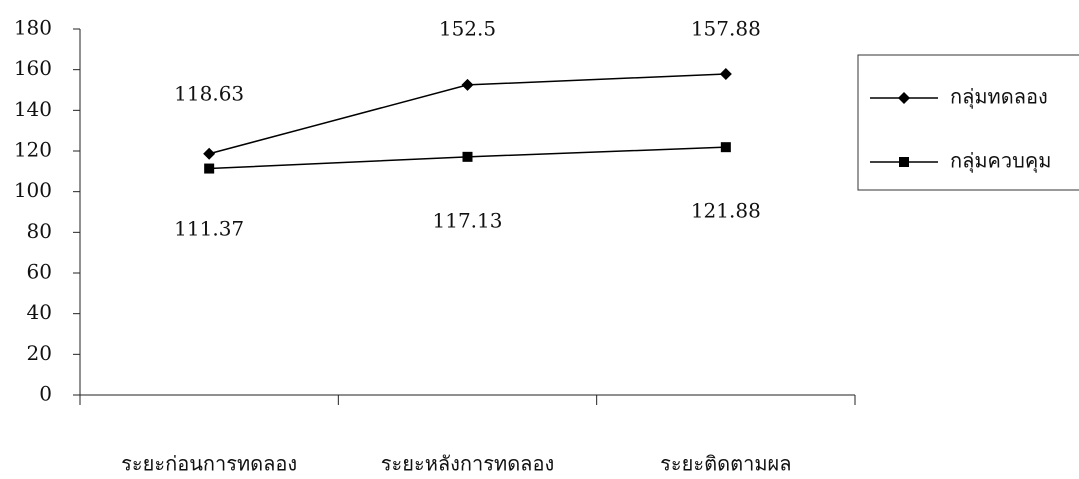 The height and width of the screenshot is (479, 1079). I want to click on legend-label: กลุ่มทดลอง, so click(999, 97).